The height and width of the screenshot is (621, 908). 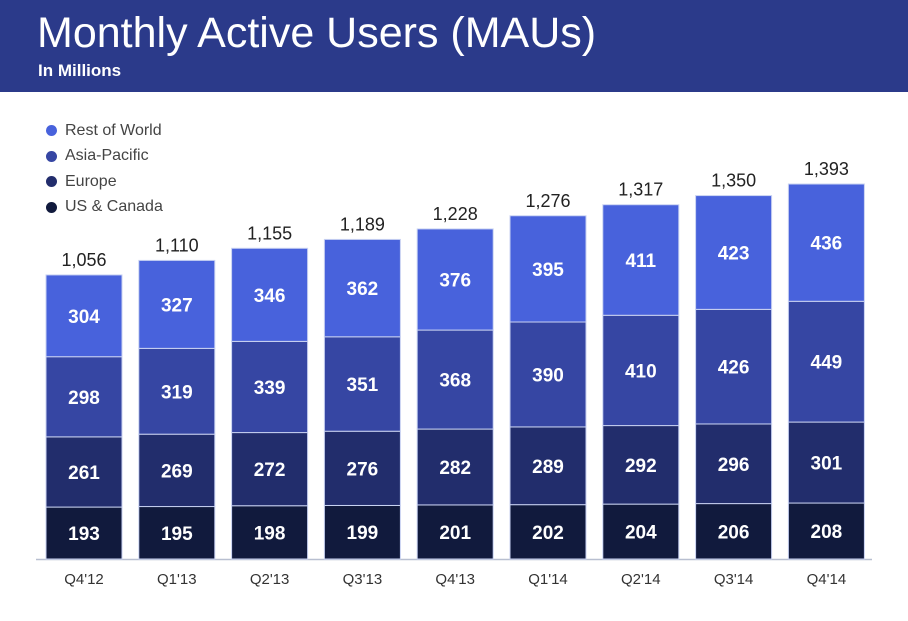 I want to click on data-label: 195, so click(x=177, y=534).